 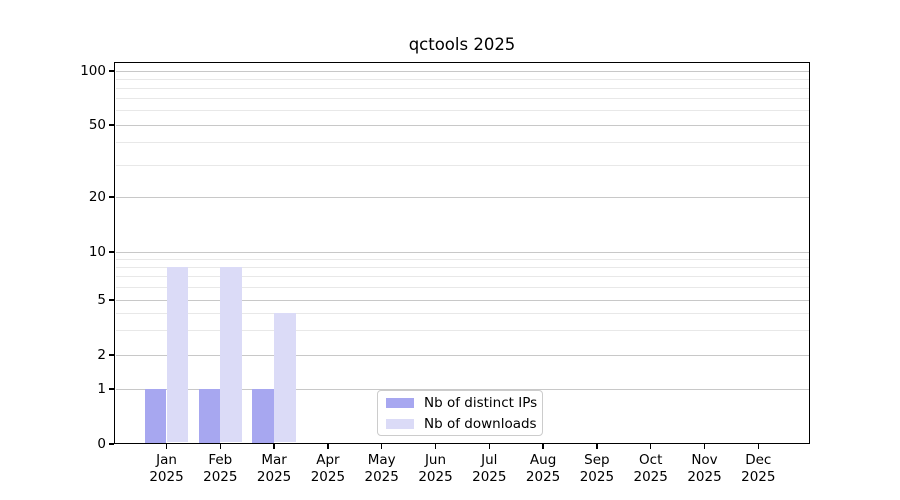 What do you see at coordinates (220, 468) in the screenshot?
I see `x-tick-label: Feb 2025` at bounding box center [220, 468].